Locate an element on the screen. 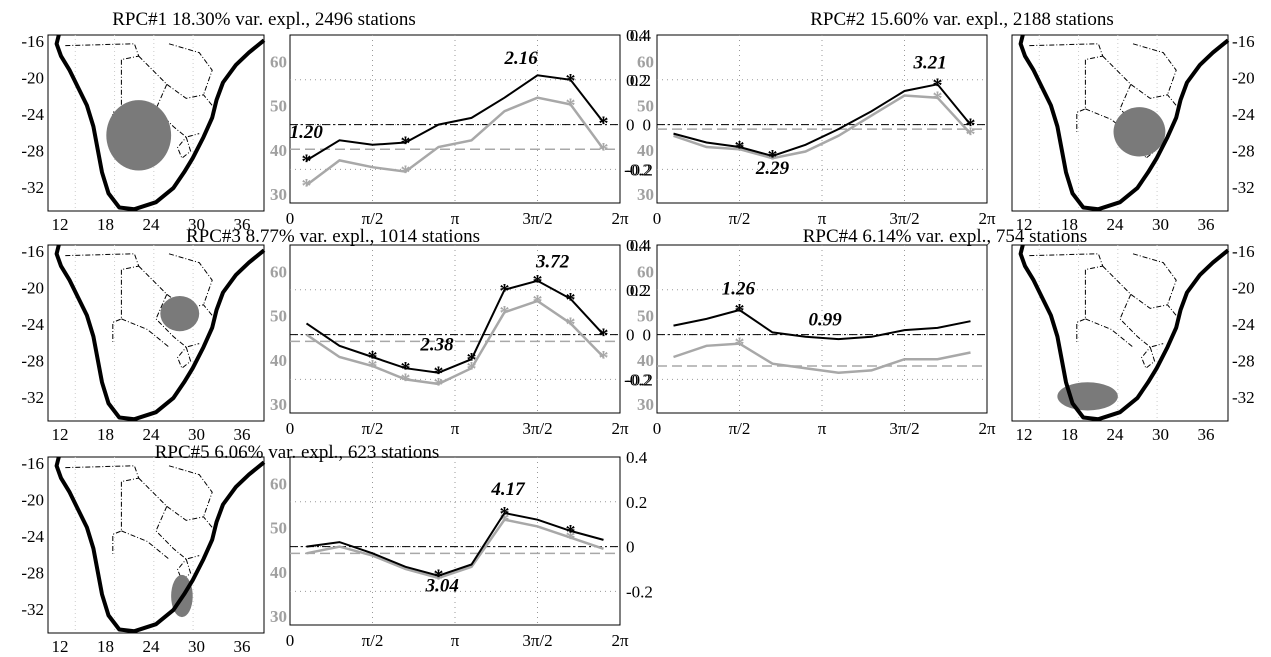 The width and height of the screenshot is (1271, 657). map-x-tick: 30 is located at coordinates (196, 434).